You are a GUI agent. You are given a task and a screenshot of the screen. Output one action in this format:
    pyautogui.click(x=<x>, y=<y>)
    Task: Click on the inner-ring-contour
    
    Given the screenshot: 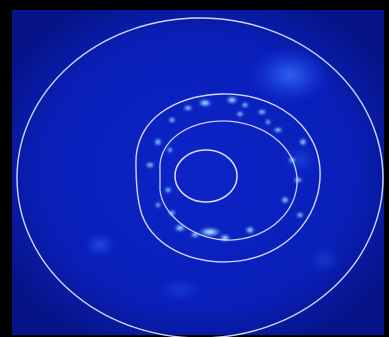 What is the action you would take?
    pyautogui.click(x=228, y=180)
    